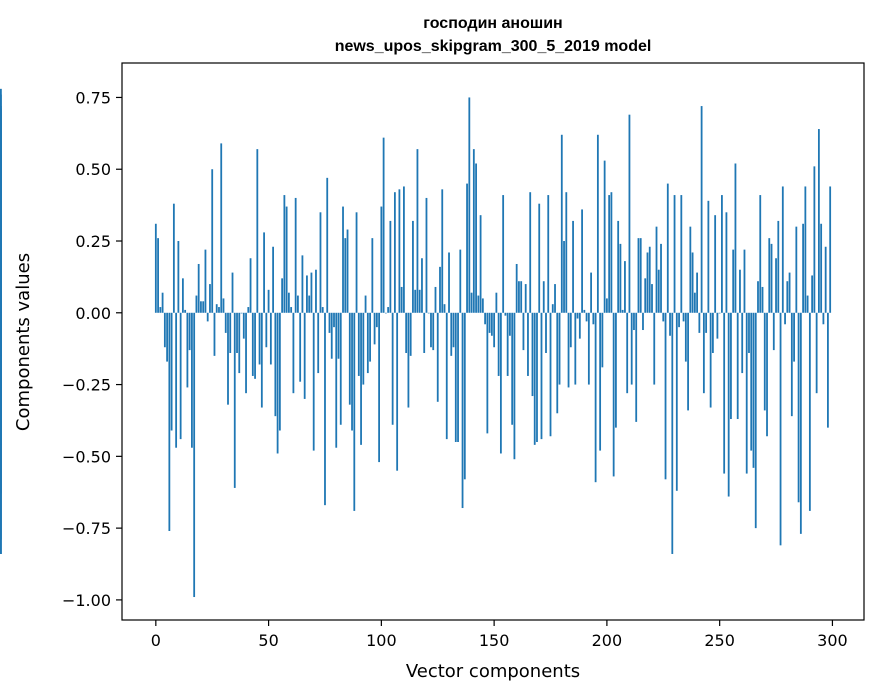 The height and width of the screenshot is (696, 880). What do you see at coordinates (93, 97) in the screenshot?
I see `y-tick-label: 0.75` at bounding box center [93, 97].